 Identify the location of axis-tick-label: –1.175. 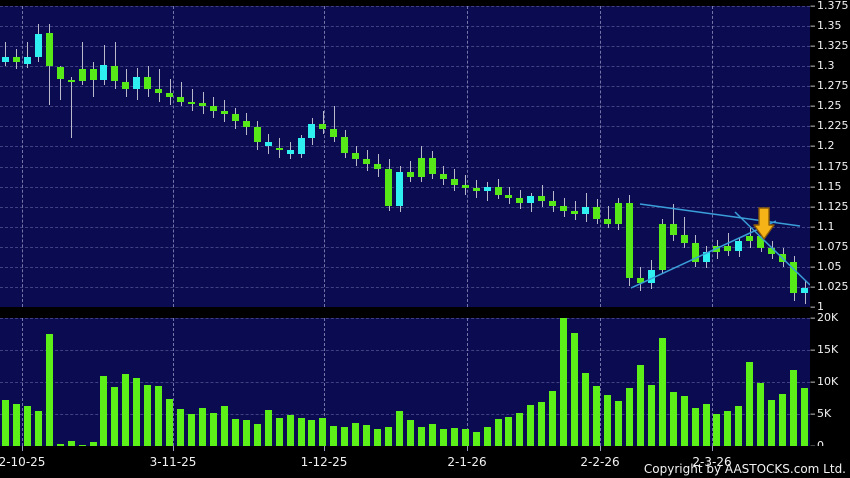
(830, 166).